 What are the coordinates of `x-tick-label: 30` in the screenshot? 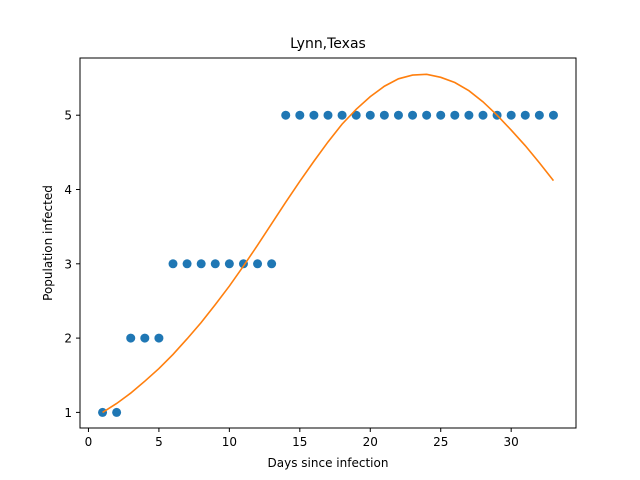 It's located at (511, 442).